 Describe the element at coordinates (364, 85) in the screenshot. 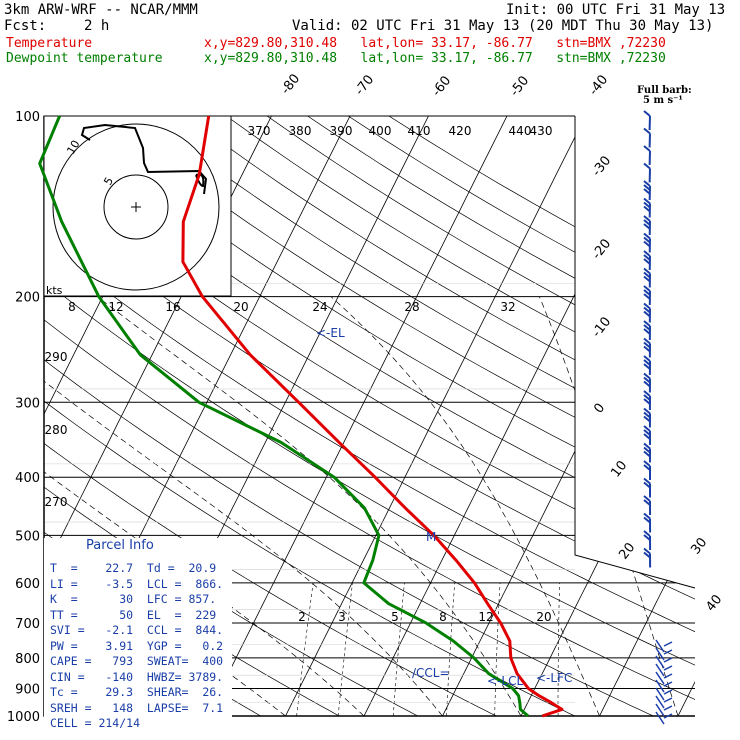

I see `isotherm-label: -70` at that location.